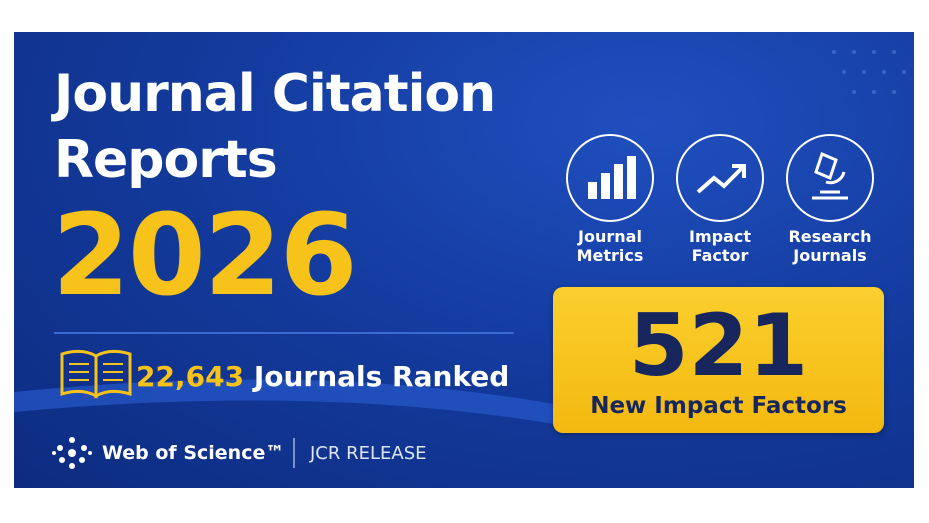  Describe the element at coordinates (275, 94) in the screenshot. I see `title-line: Journal Citation` at that location.